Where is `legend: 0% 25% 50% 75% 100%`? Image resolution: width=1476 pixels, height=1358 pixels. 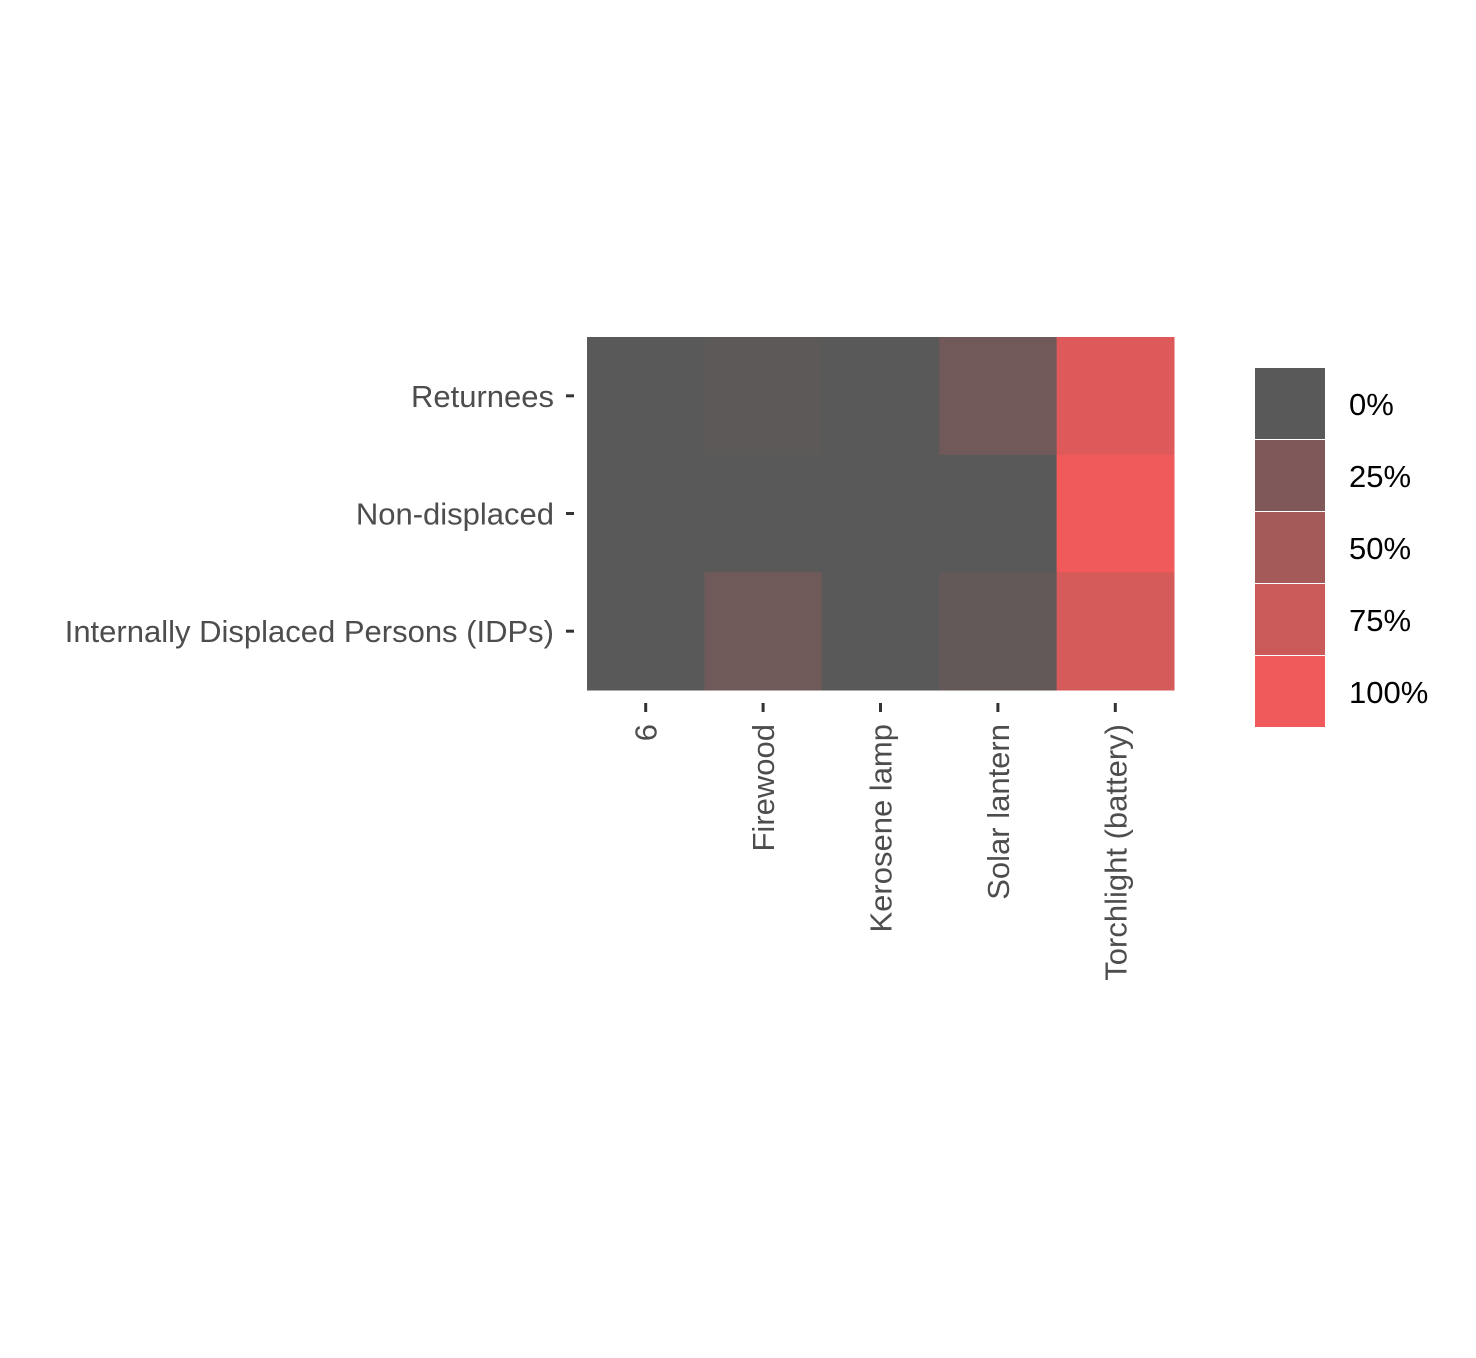 legend: 0% 25% 50% 75% 100% is located at coordinates (1341, 547).